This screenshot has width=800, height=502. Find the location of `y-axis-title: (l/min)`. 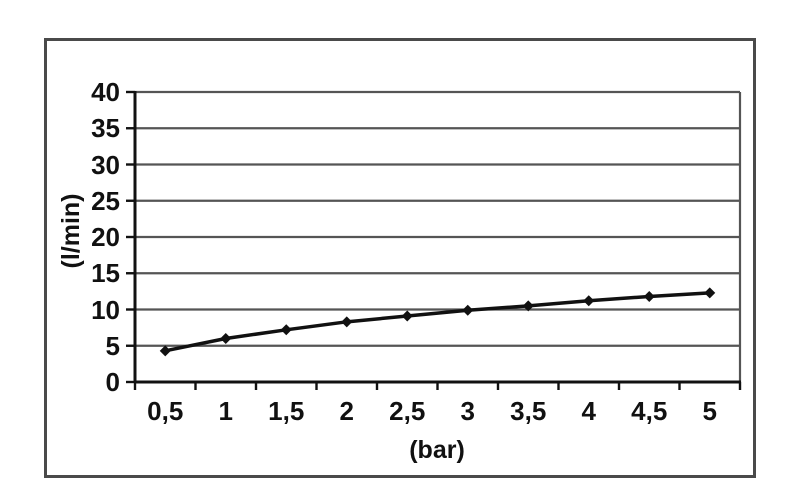

y-axis-title: (l/min) is located at coordinates (71, 231).